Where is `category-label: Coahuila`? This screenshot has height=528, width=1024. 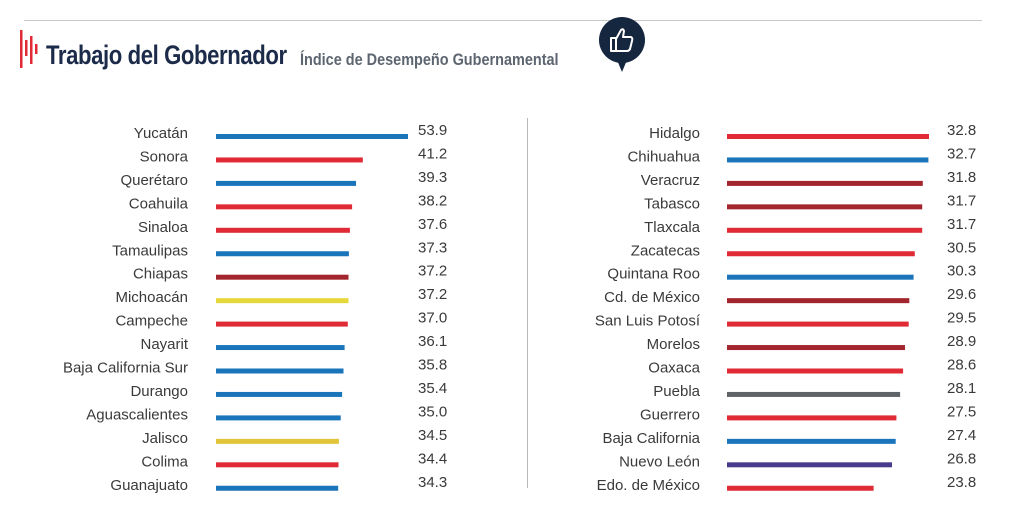
category-label: Coahuila is located at coordinates (159, 203).